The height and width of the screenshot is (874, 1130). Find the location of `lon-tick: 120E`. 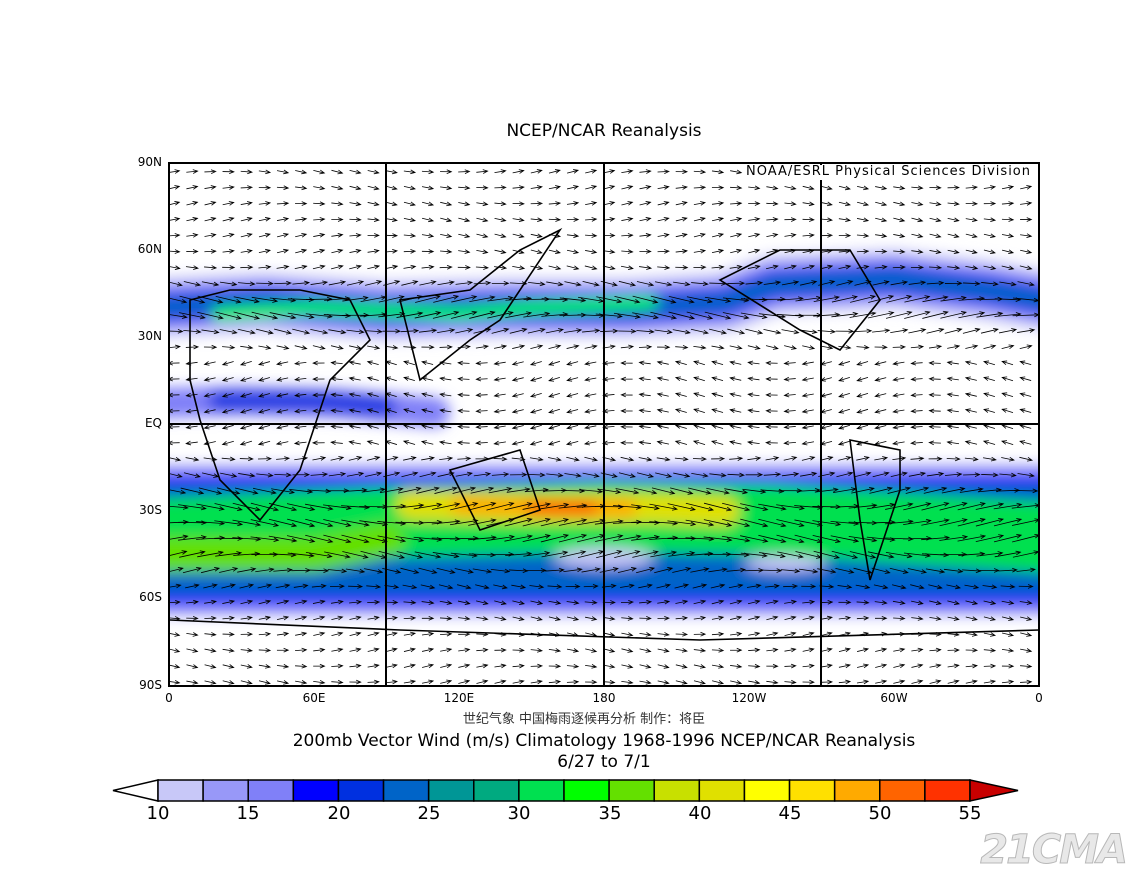

lon-tick: 120E is located at coordinates (459, 698).